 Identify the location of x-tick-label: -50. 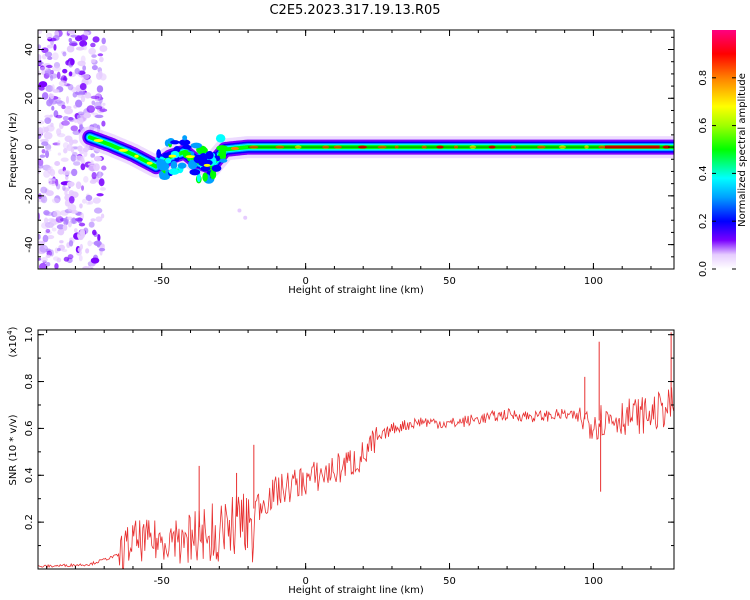
(162, 581).